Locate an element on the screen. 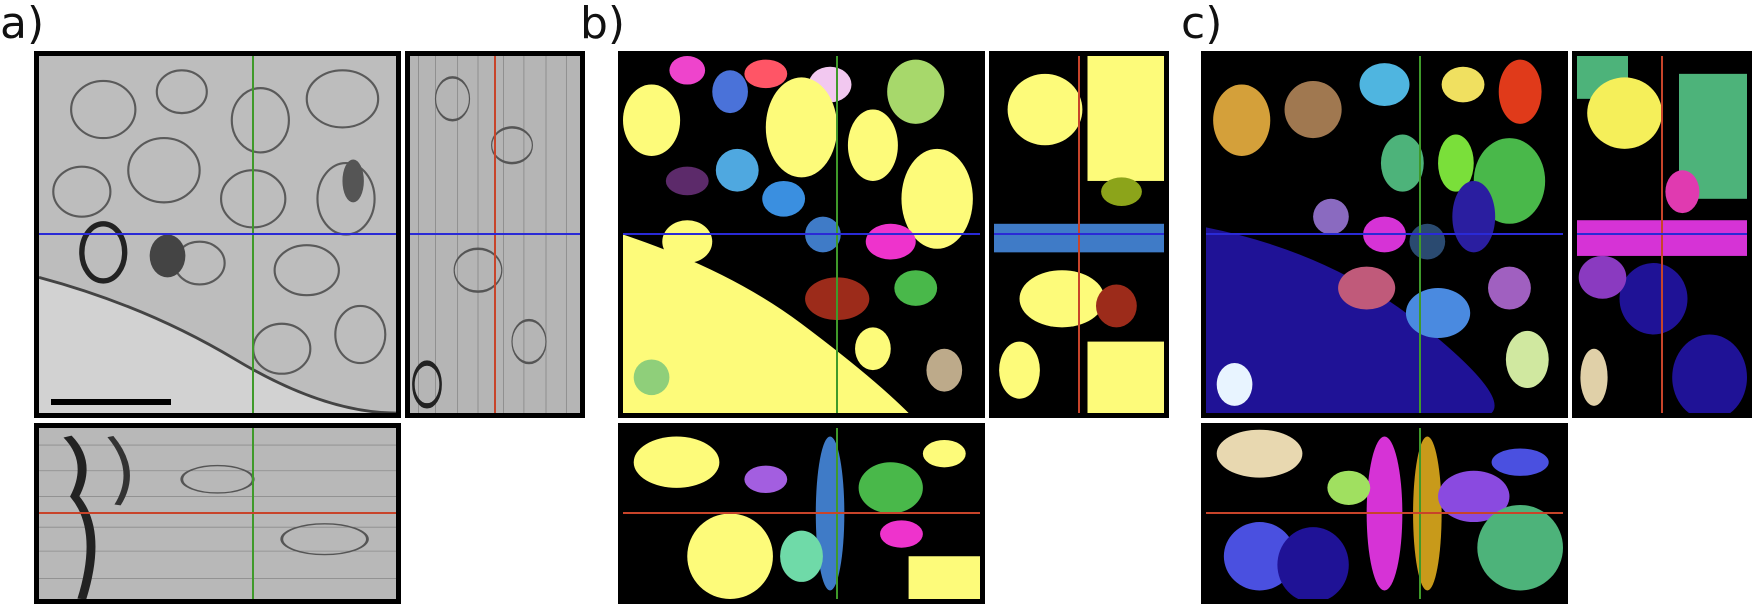 The image size is (1753, 604). panel-label-b: b) is located at coordinates (603, 24).